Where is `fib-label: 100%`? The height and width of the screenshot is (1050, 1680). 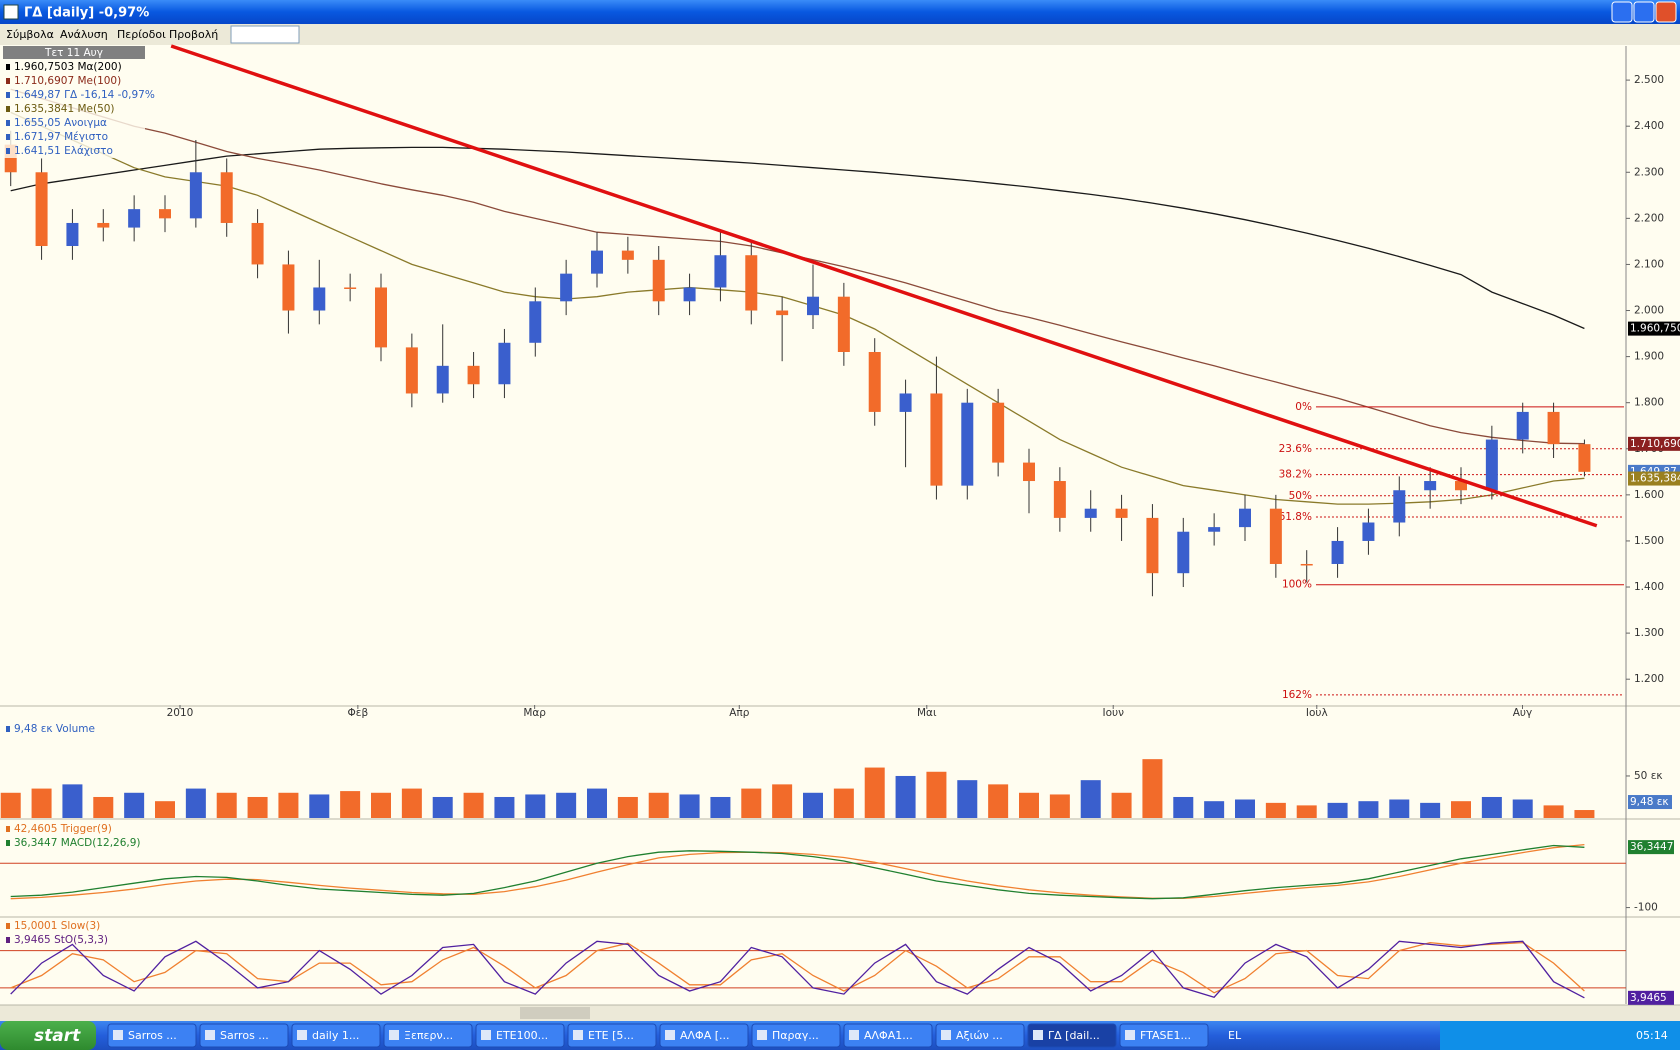 fib-label: 100% is located at coordinates (1297, 585).